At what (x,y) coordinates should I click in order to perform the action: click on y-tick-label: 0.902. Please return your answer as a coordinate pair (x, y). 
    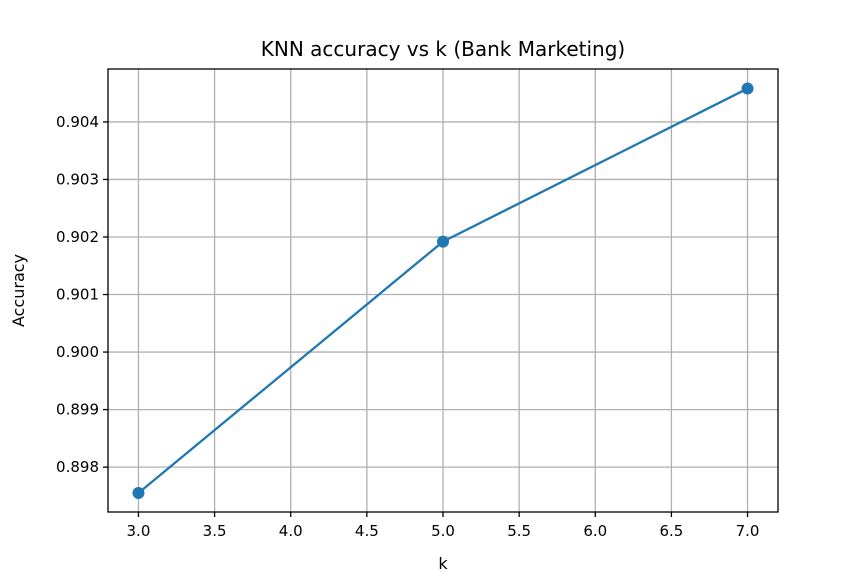
    Looking at the image, I should click on (77, 237).